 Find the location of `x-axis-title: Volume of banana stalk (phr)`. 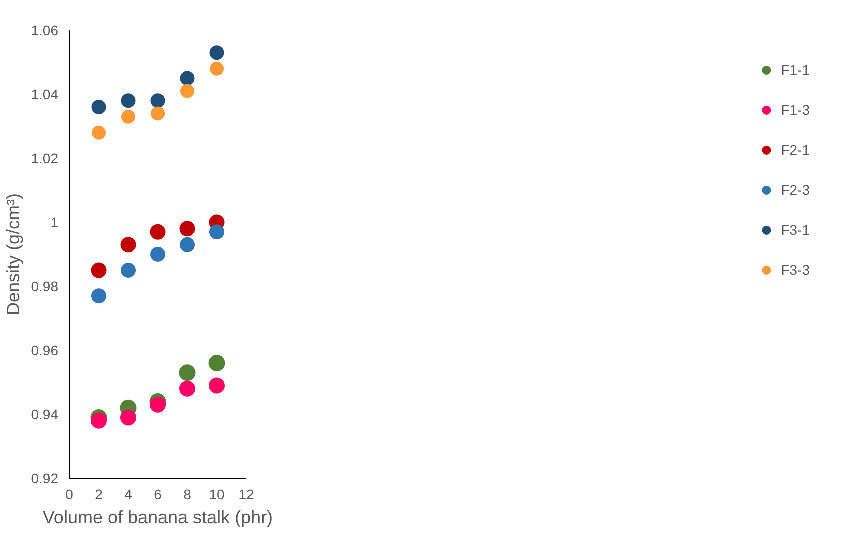

x-axis-title: Volume of banana stalk (phr) is located at coordinates (158, 518).